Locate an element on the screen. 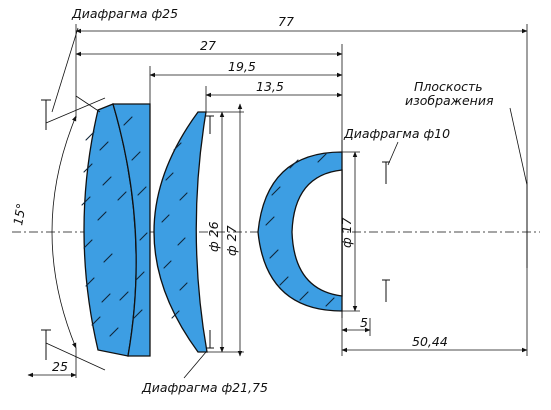  lens-element-middle is located at coordinates (180, 232).